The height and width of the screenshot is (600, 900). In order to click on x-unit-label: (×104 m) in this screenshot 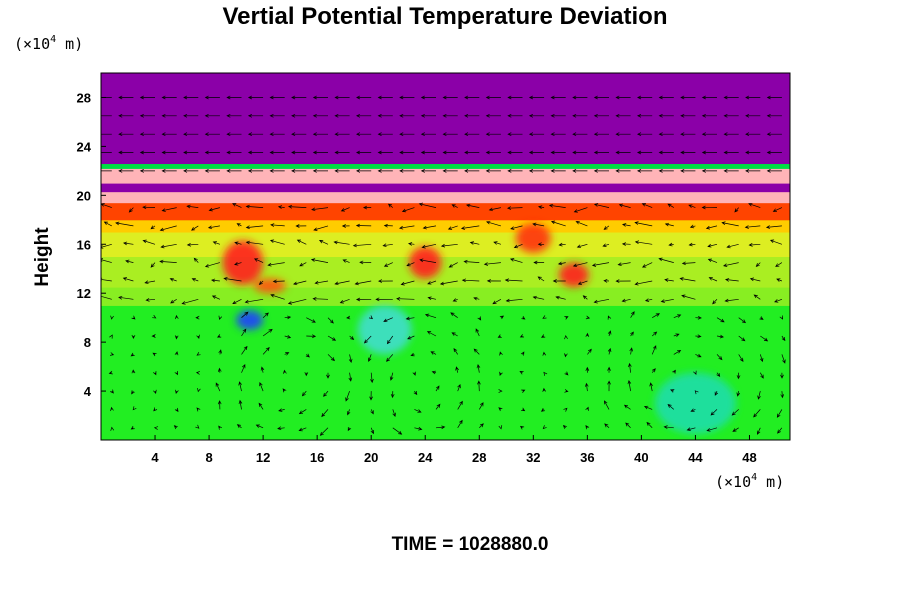, I will do `click(749, 481)`.